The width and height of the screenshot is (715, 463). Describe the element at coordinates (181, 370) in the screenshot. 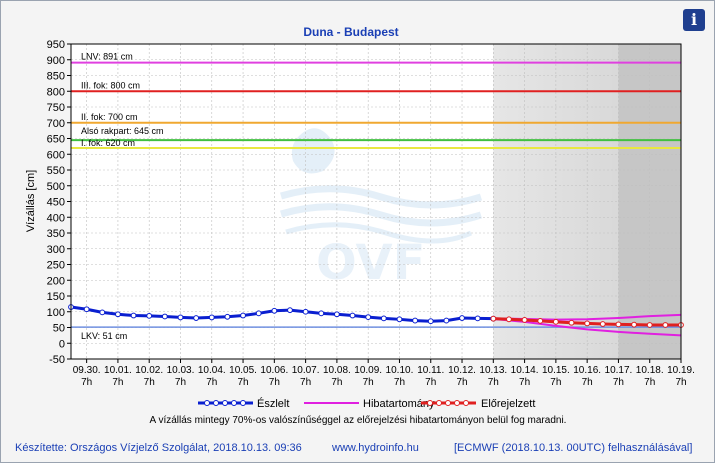

I see `x-tick-date: 10.03.` at that location.